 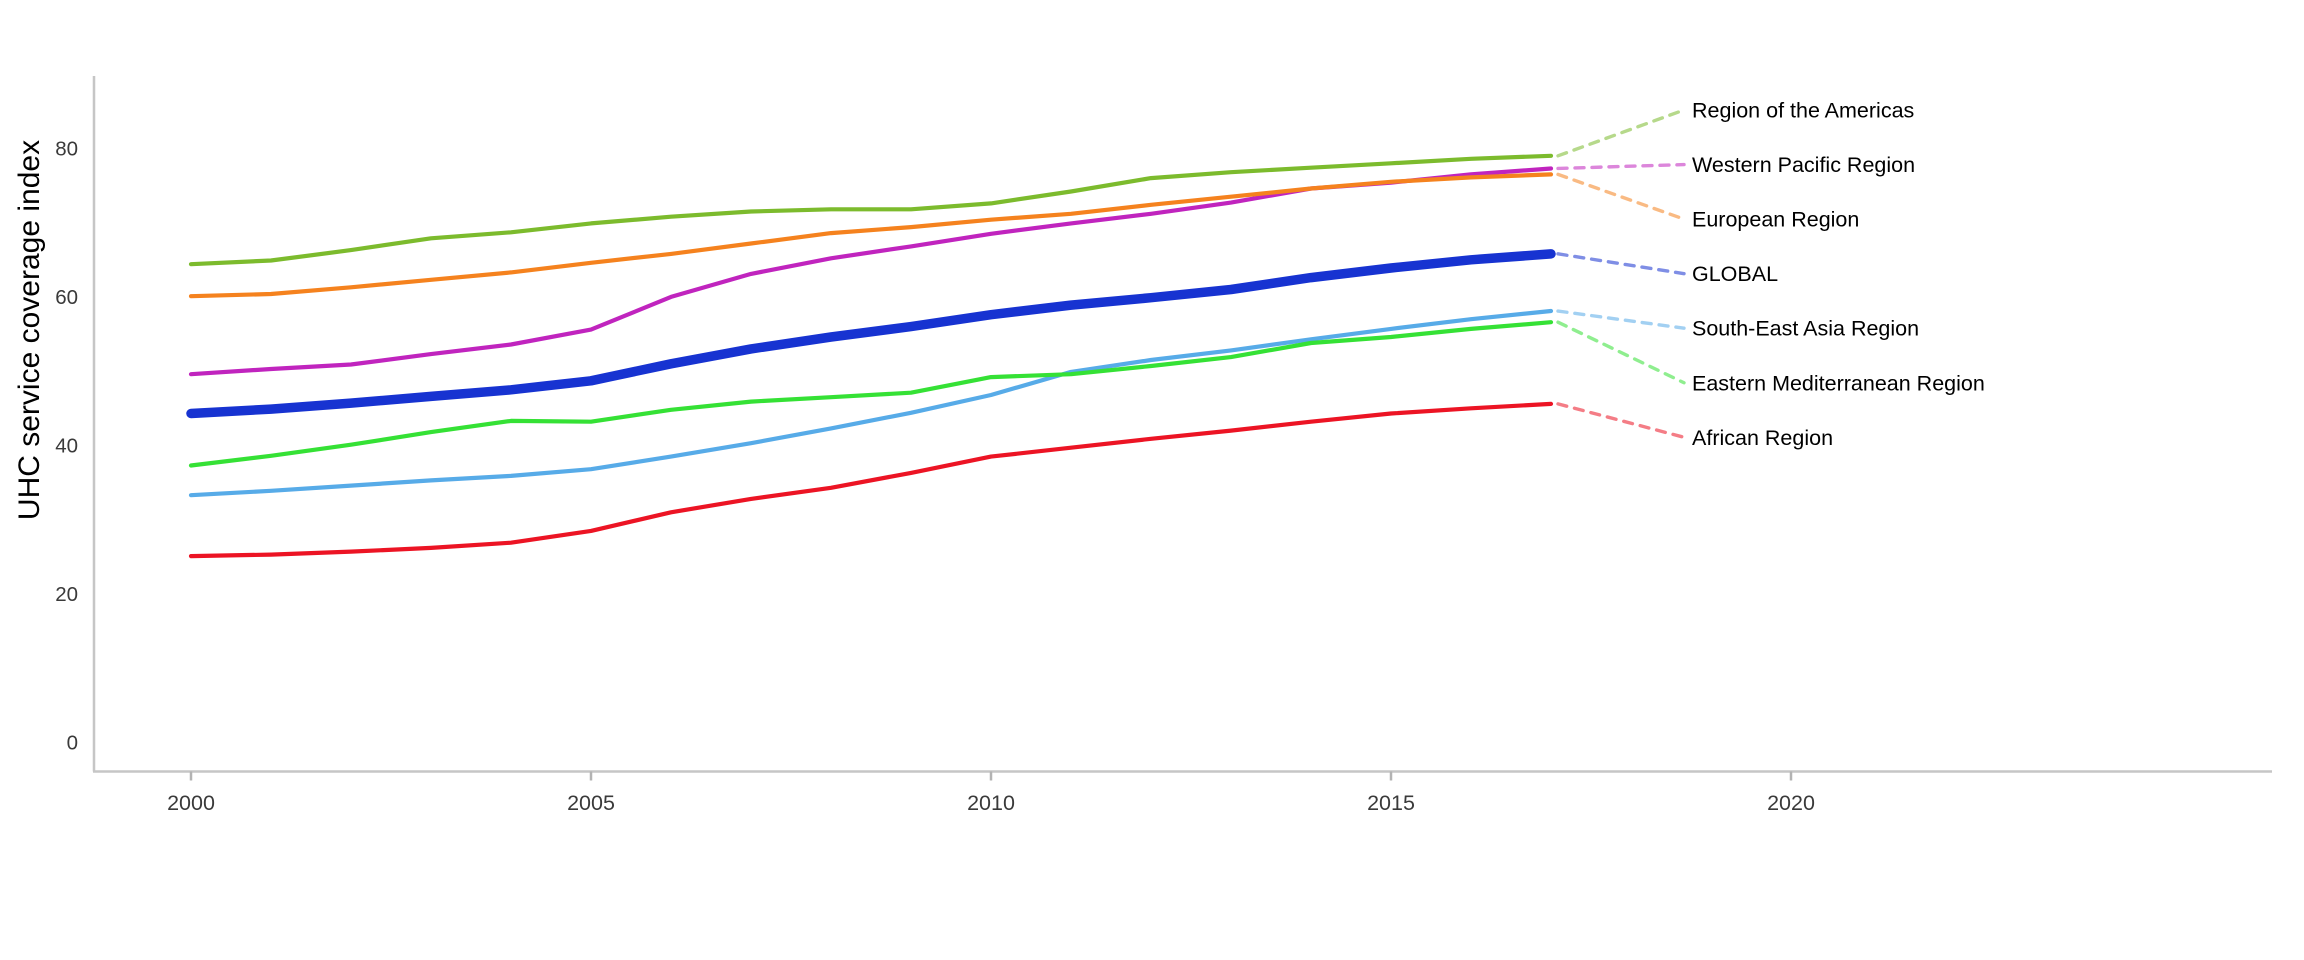 I want to click on series-label-western-pacific-region: Western Pacific Region, so click(x=1803, y=165).